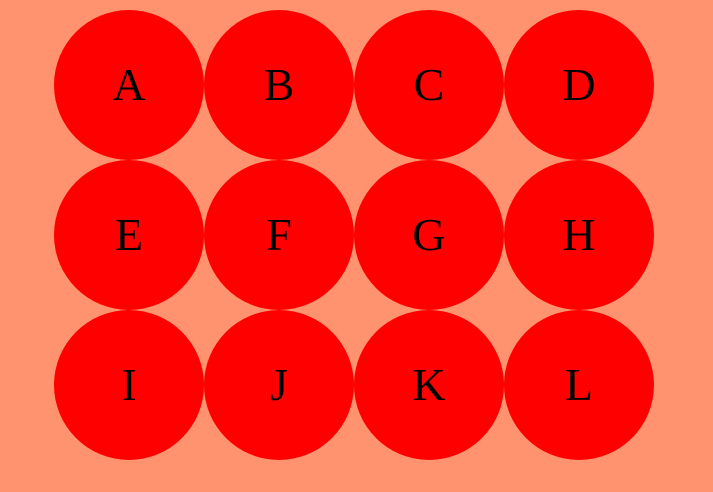  I want to click on circle-c: C, so click(429, 85).